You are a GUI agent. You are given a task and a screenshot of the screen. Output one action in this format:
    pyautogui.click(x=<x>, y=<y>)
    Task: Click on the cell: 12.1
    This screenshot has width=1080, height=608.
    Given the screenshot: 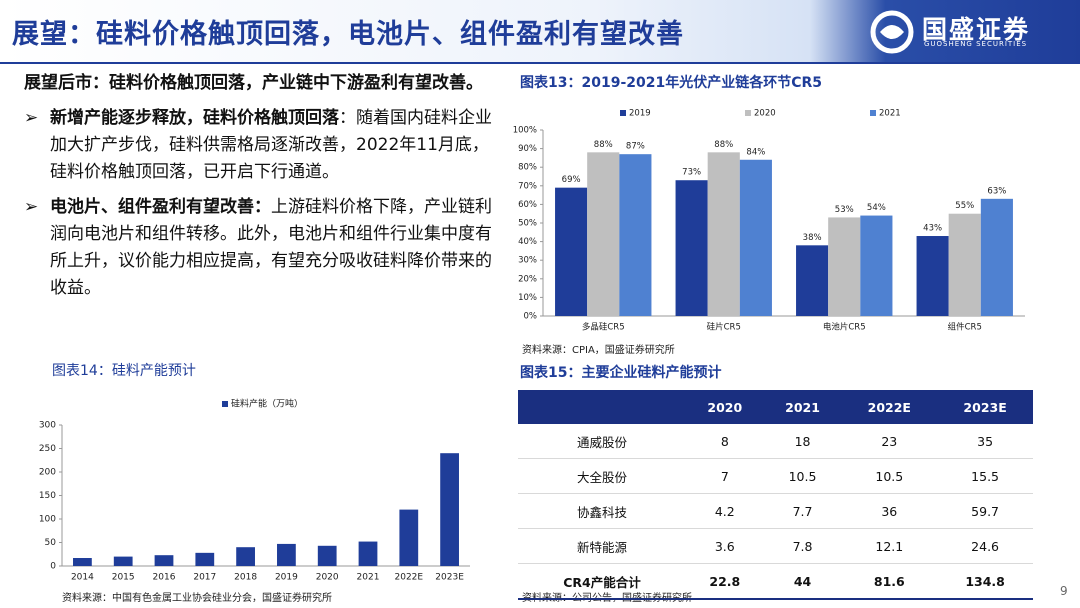 What is the action you would take?
    pyautogui.click(x=889, y=546)
    